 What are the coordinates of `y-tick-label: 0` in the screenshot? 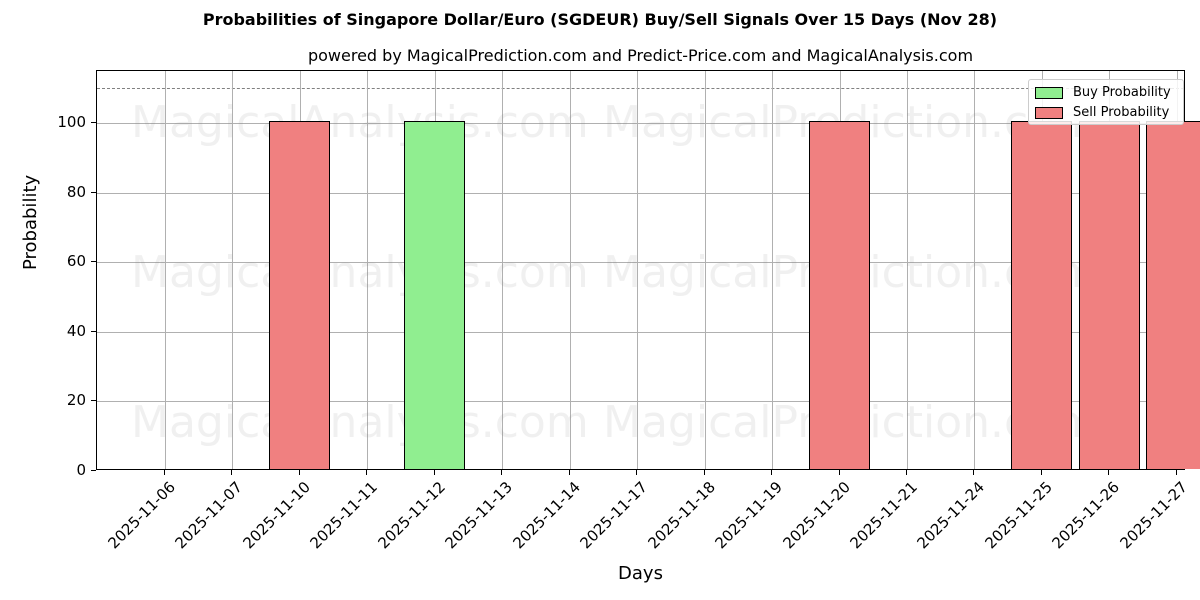 It's located at (81, 470).